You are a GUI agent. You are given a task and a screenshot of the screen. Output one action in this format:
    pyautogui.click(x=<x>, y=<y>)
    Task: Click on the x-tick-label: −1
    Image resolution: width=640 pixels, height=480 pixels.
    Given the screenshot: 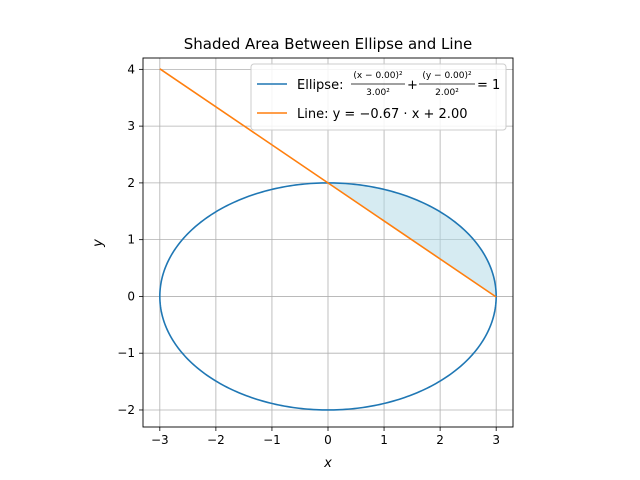 What is the action you would take?
    pyautogui.click(x=272, y=440)
    